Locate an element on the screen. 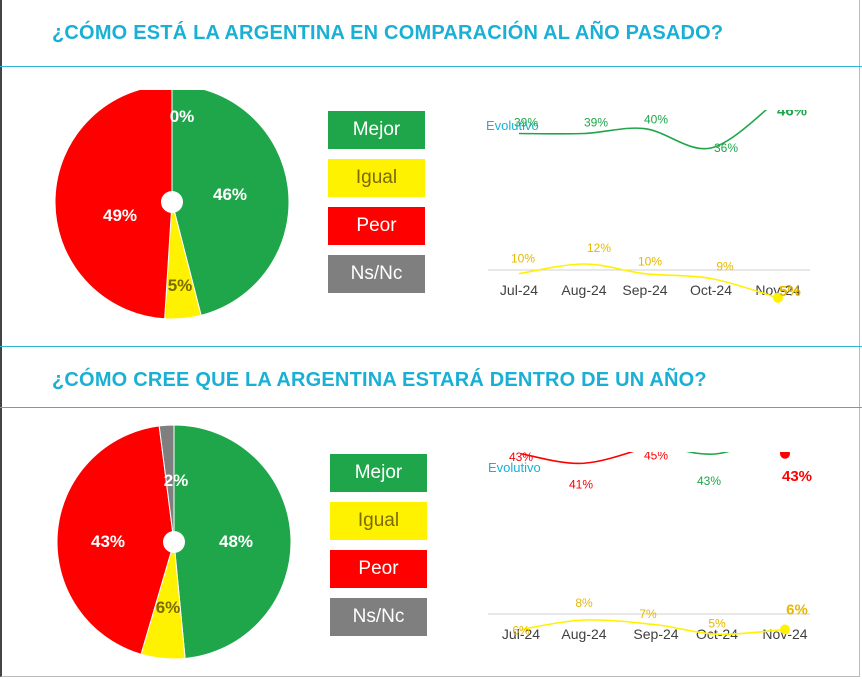 The image size is (862, 679). evolutivo-label: Evolutivo is located at coordinates (512, 125).